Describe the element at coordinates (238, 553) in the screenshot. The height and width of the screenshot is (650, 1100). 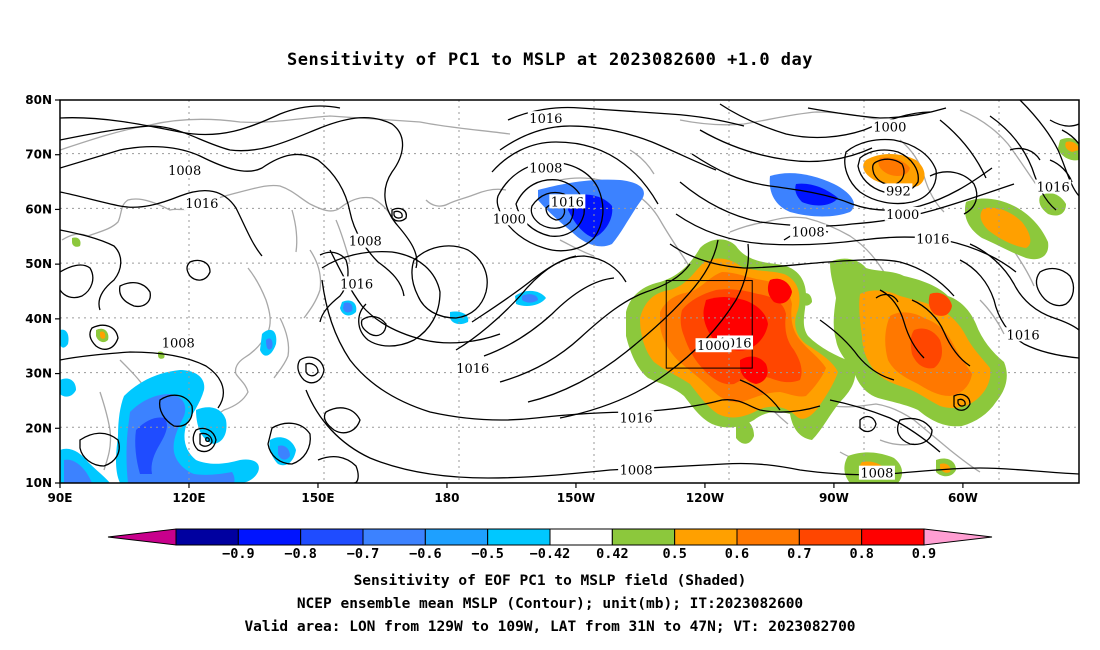
I see `colorbar-label: −0.9` at that location.